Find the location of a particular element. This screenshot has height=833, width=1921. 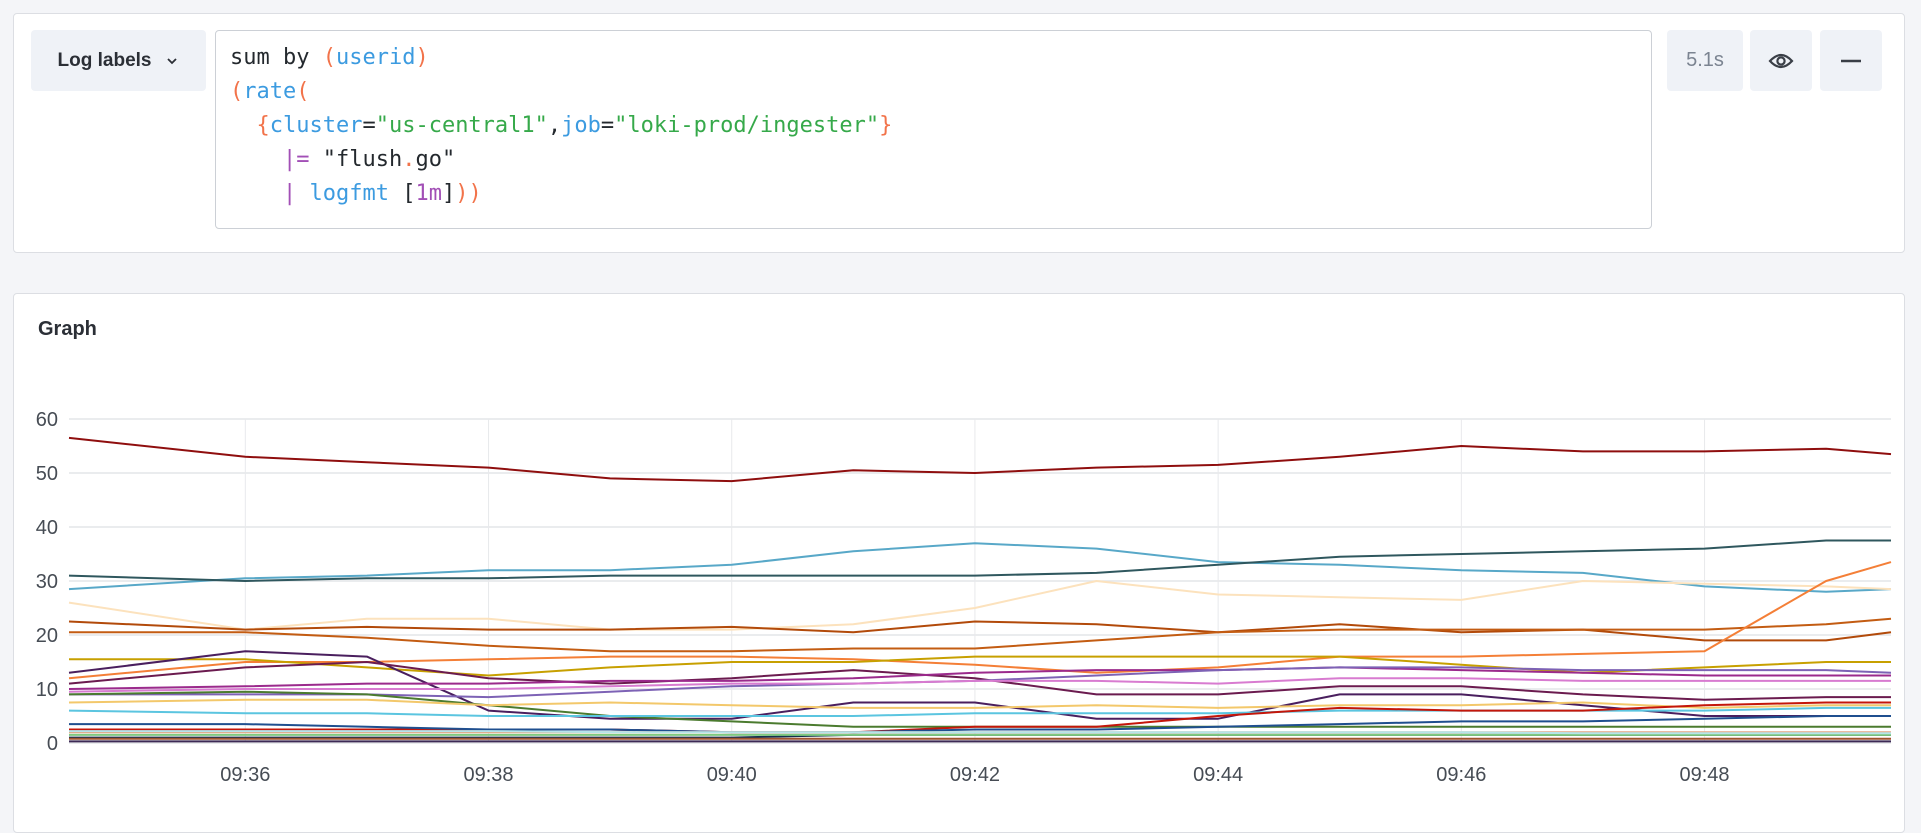

query-token: } is located at coordinates (886, 125).